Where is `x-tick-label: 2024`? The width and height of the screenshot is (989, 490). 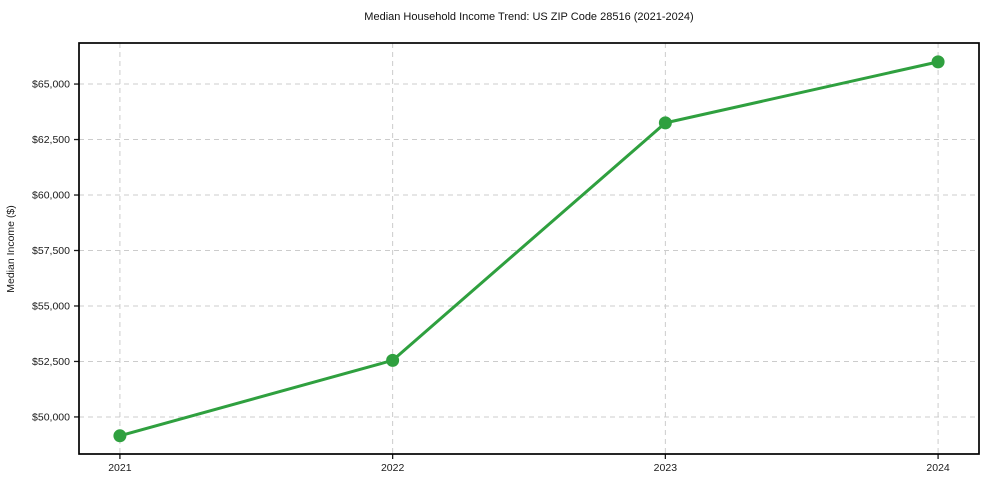
x-tick-label: 2024 is located at coordinates (938, 468).